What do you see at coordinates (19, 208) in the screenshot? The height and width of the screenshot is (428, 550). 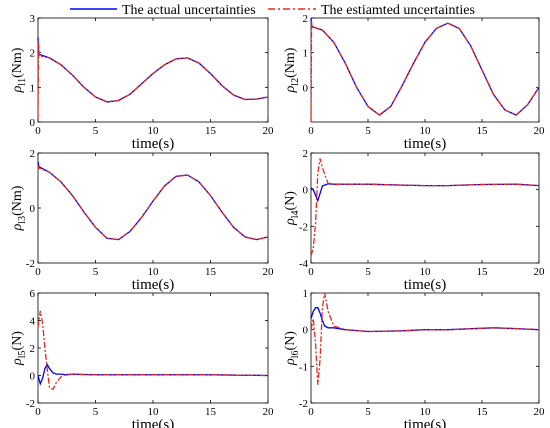 I see `y-axis-label: ρl3(Nm)` at bounding box center [19, 208].